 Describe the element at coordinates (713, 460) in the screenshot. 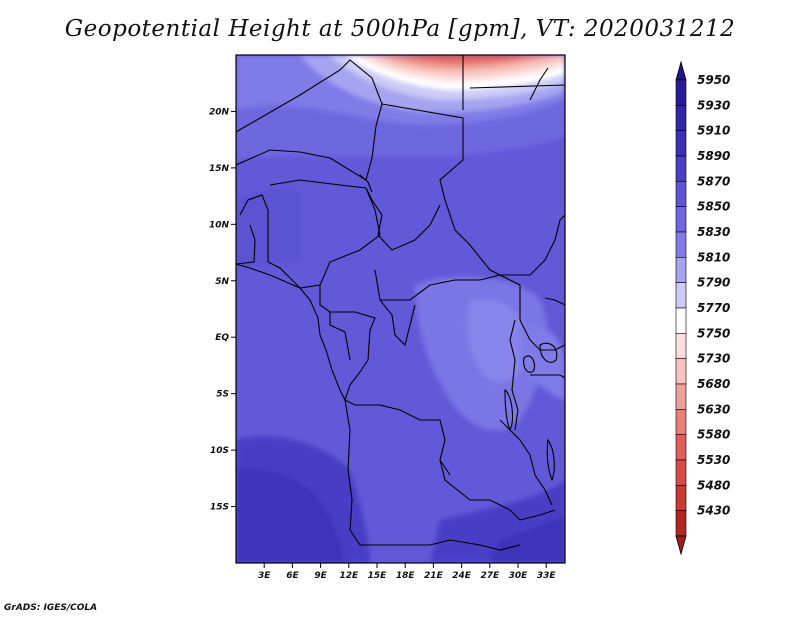

I see `colorbar-label: 5530` at that location.